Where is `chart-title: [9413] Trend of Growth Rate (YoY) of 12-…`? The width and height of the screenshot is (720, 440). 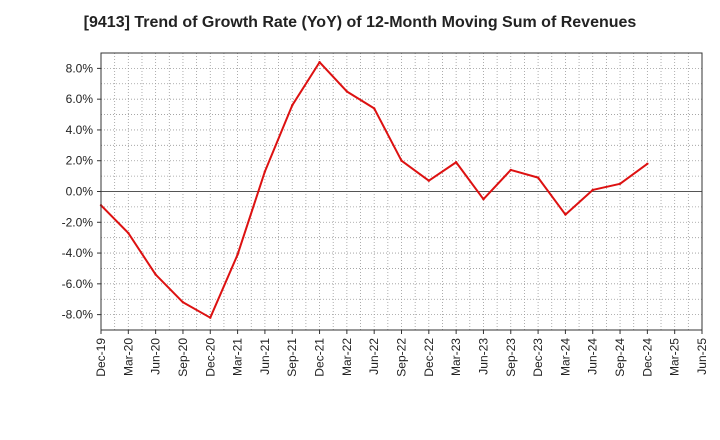 chart-title: [9413] Trend of Growth Rate (YoY) of 12-… is located at coordinates (360, 22).